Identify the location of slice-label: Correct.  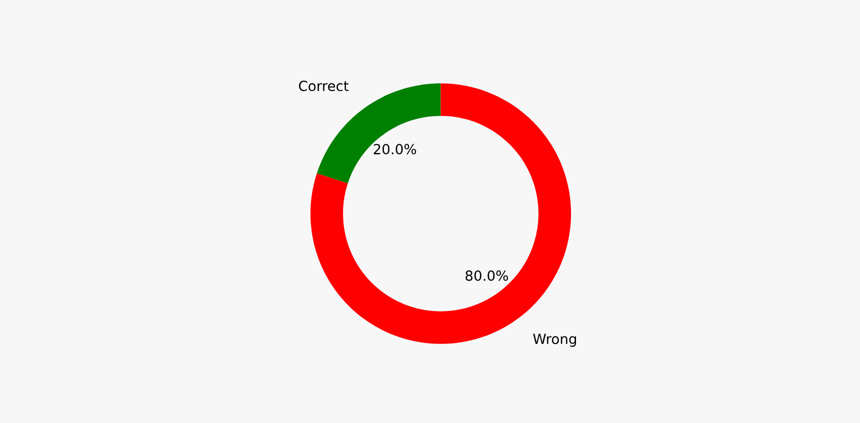
(323, 86).